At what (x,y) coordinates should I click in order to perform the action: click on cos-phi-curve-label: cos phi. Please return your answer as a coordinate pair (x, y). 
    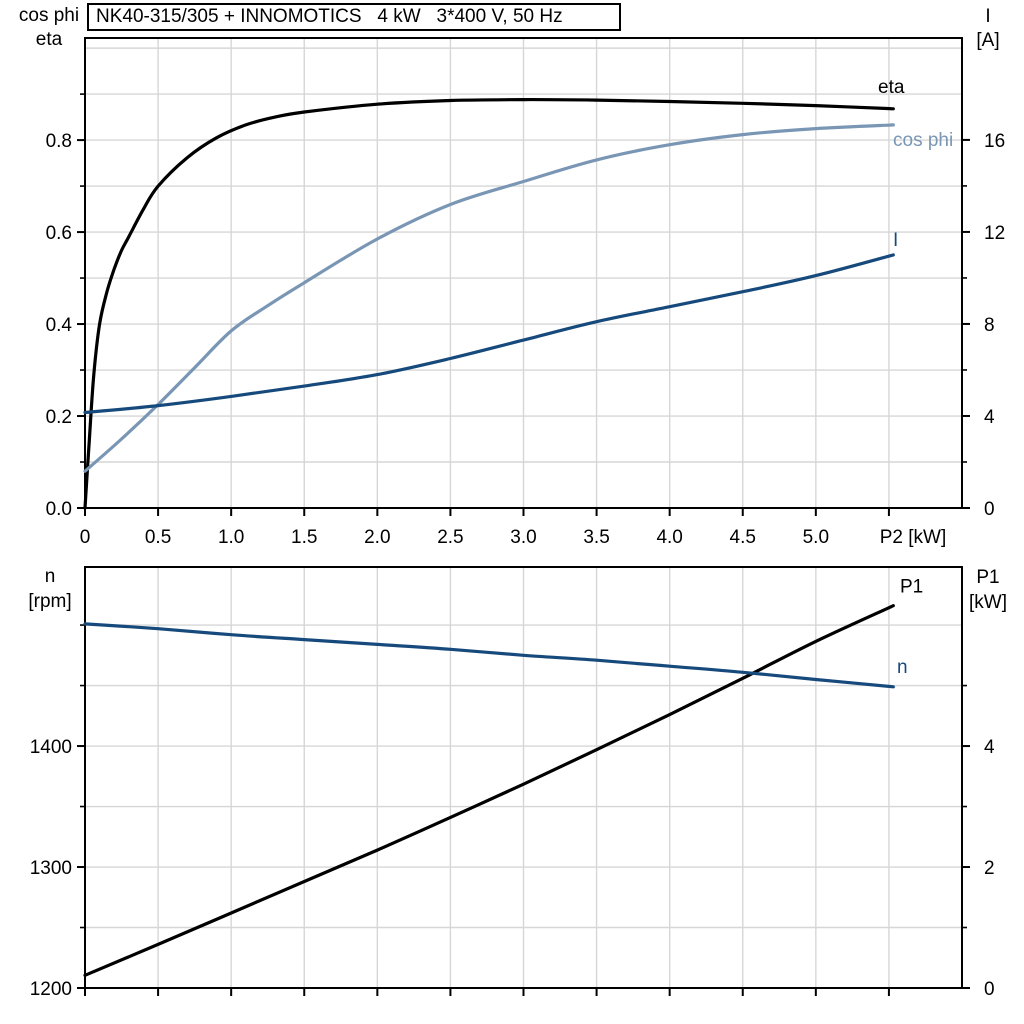
    Looking at the image, I should click on (923, 140).